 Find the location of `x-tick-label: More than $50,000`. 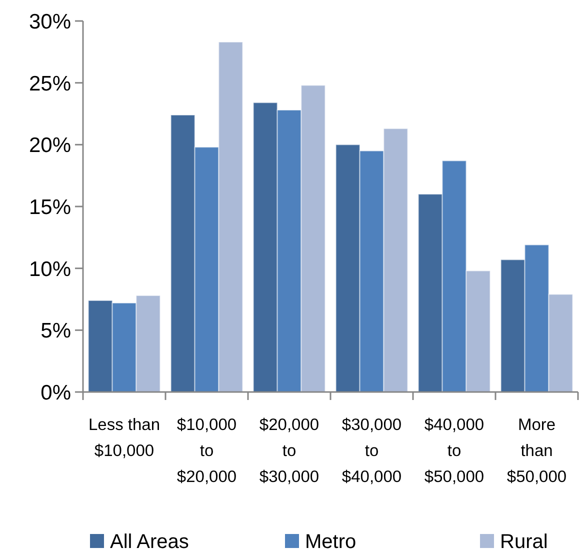

x-tick-label: More than $50,000 is located at coordinates (536, 451).